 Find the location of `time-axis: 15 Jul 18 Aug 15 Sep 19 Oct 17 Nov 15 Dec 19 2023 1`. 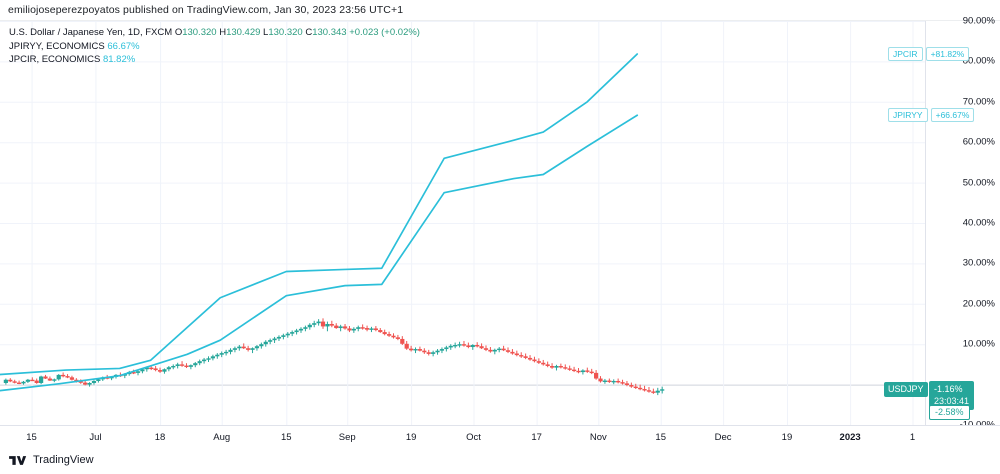

time-axis: 15 Jul 18 Aug 15 Sep 19 Oct 17 Nov 15 Dec 19 2023 1 is located at coordinates (500, 437).